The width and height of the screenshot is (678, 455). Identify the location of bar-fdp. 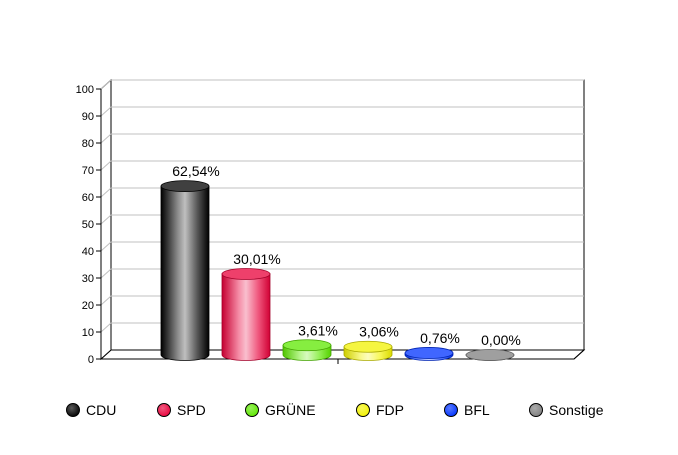
(368, 350).